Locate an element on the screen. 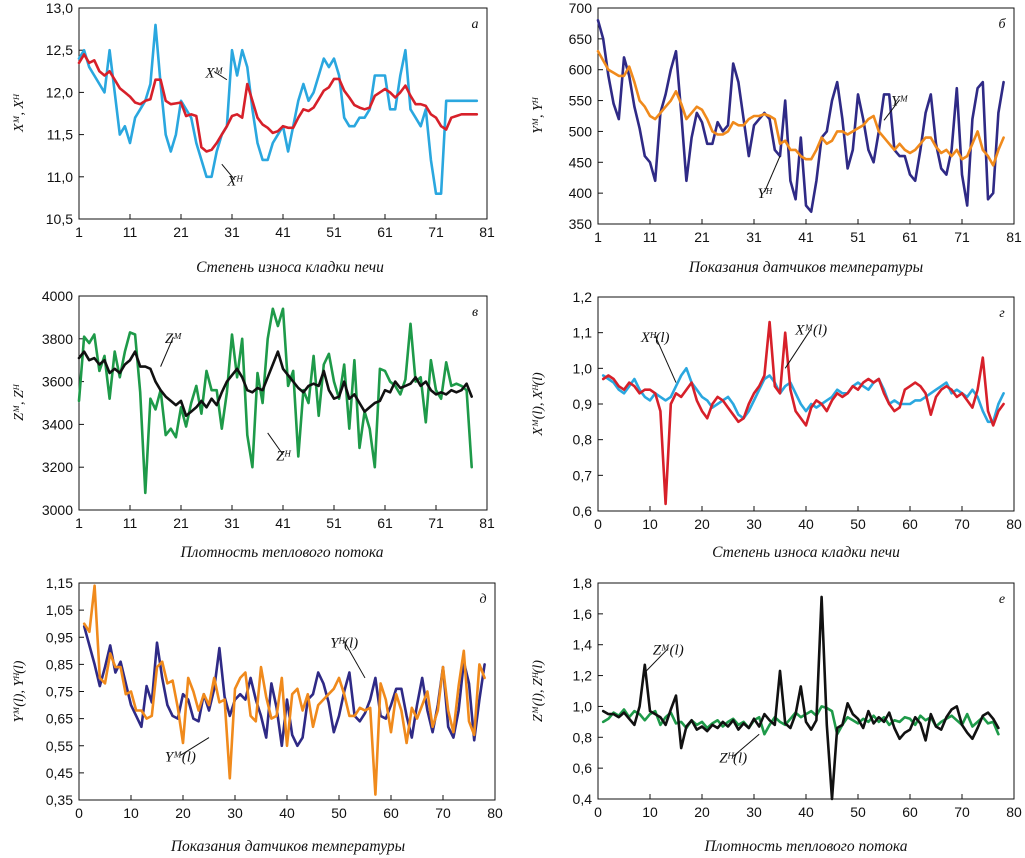 This screenshot has height=858, width=1025. y-tick-label: 0,4 is located at coordinates (583, 799).